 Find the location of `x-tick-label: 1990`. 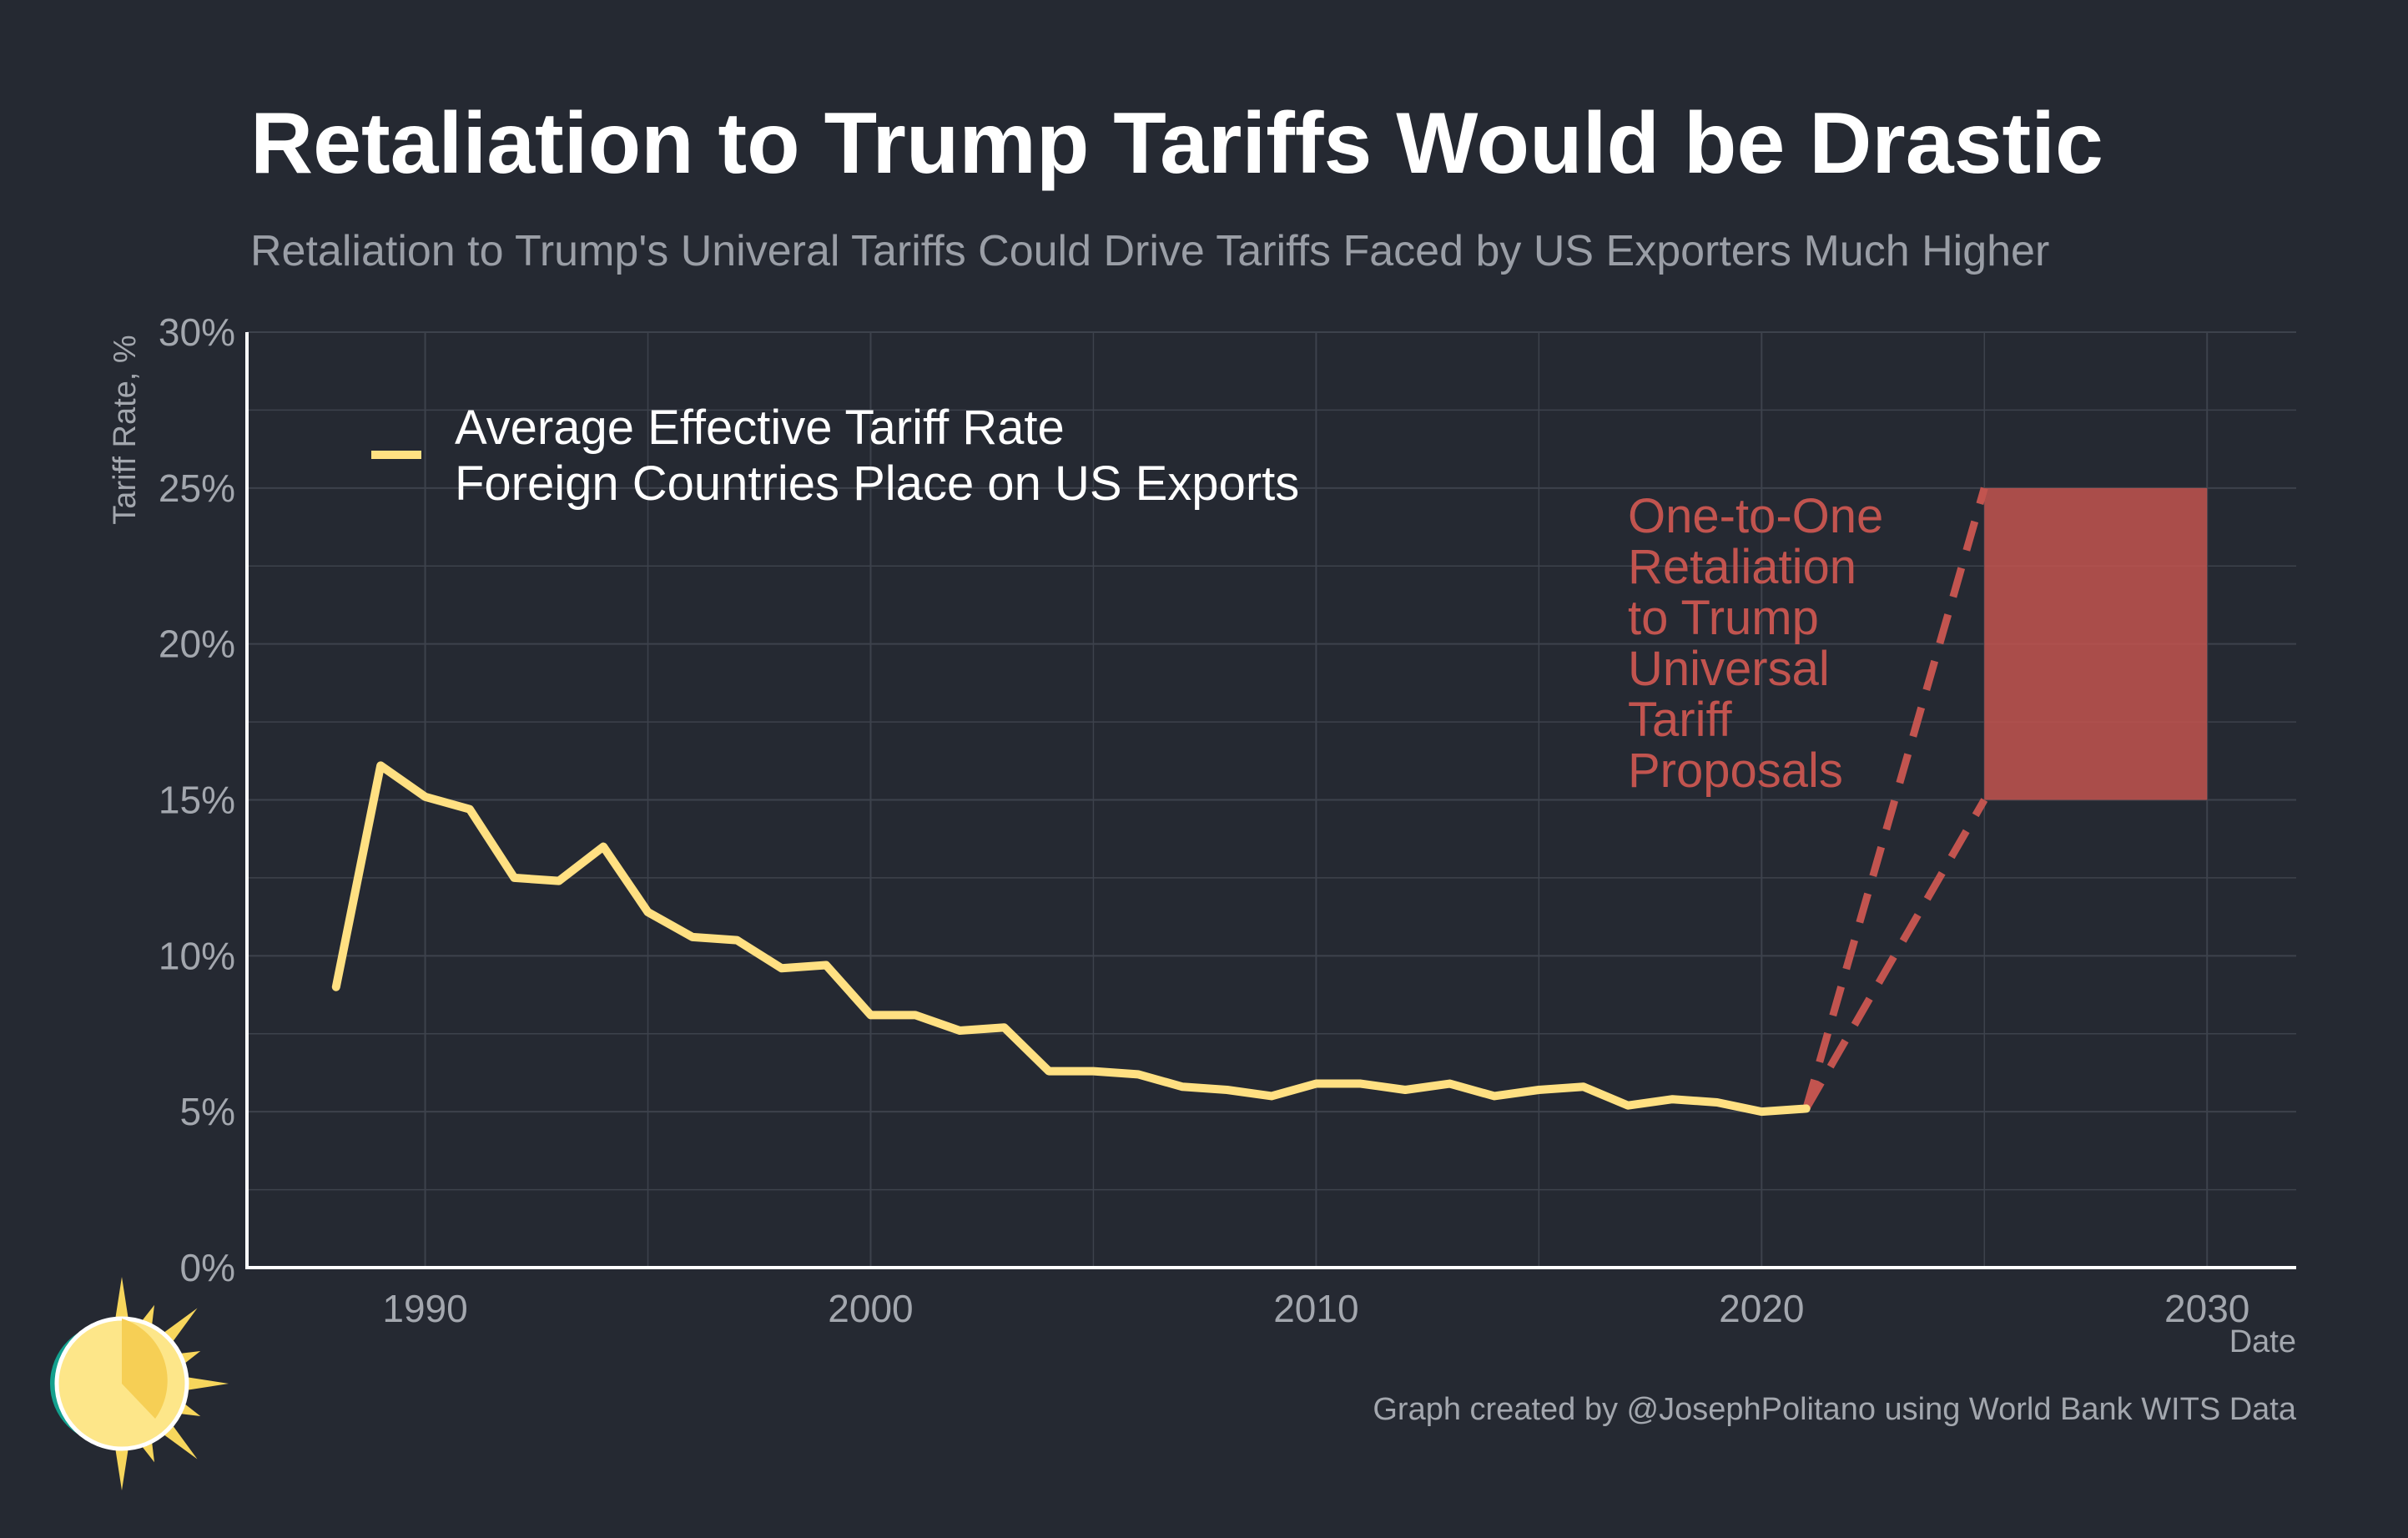

x-tick-label: 1990 is located at coordinates (424, 1308).